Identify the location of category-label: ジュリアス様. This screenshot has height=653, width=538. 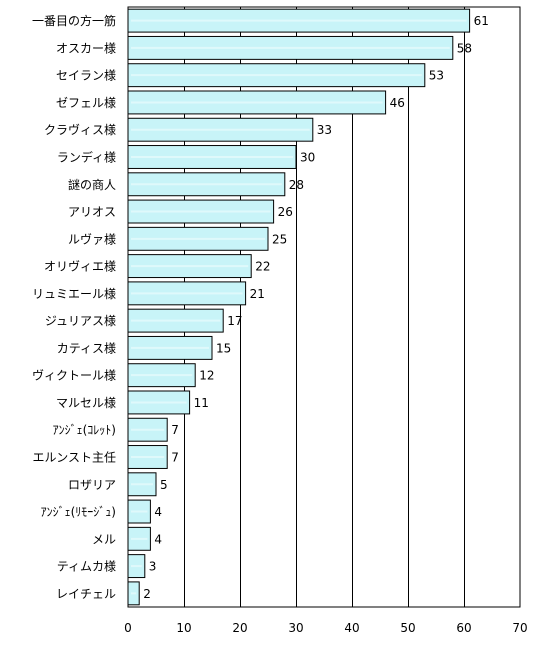
(80, 321).